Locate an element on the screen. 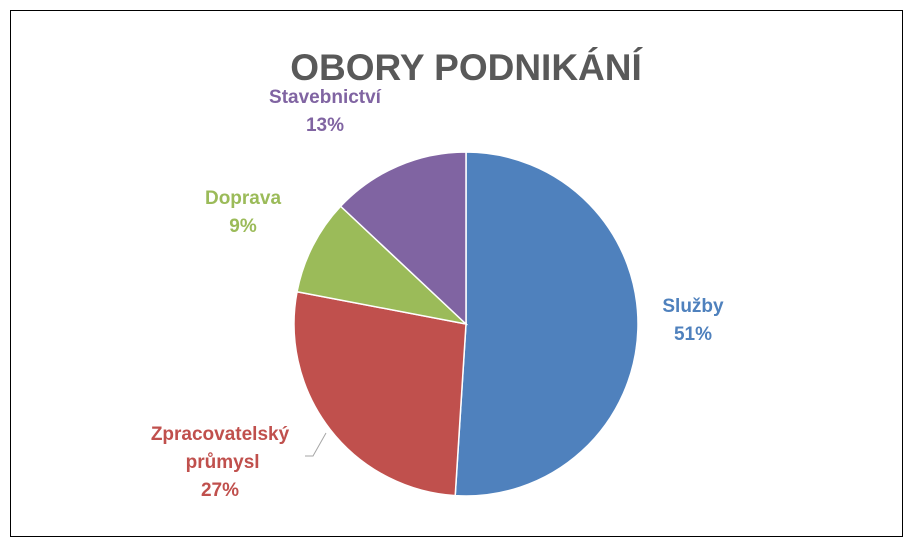  value-label: 27% is located at coordinates (220, 490).